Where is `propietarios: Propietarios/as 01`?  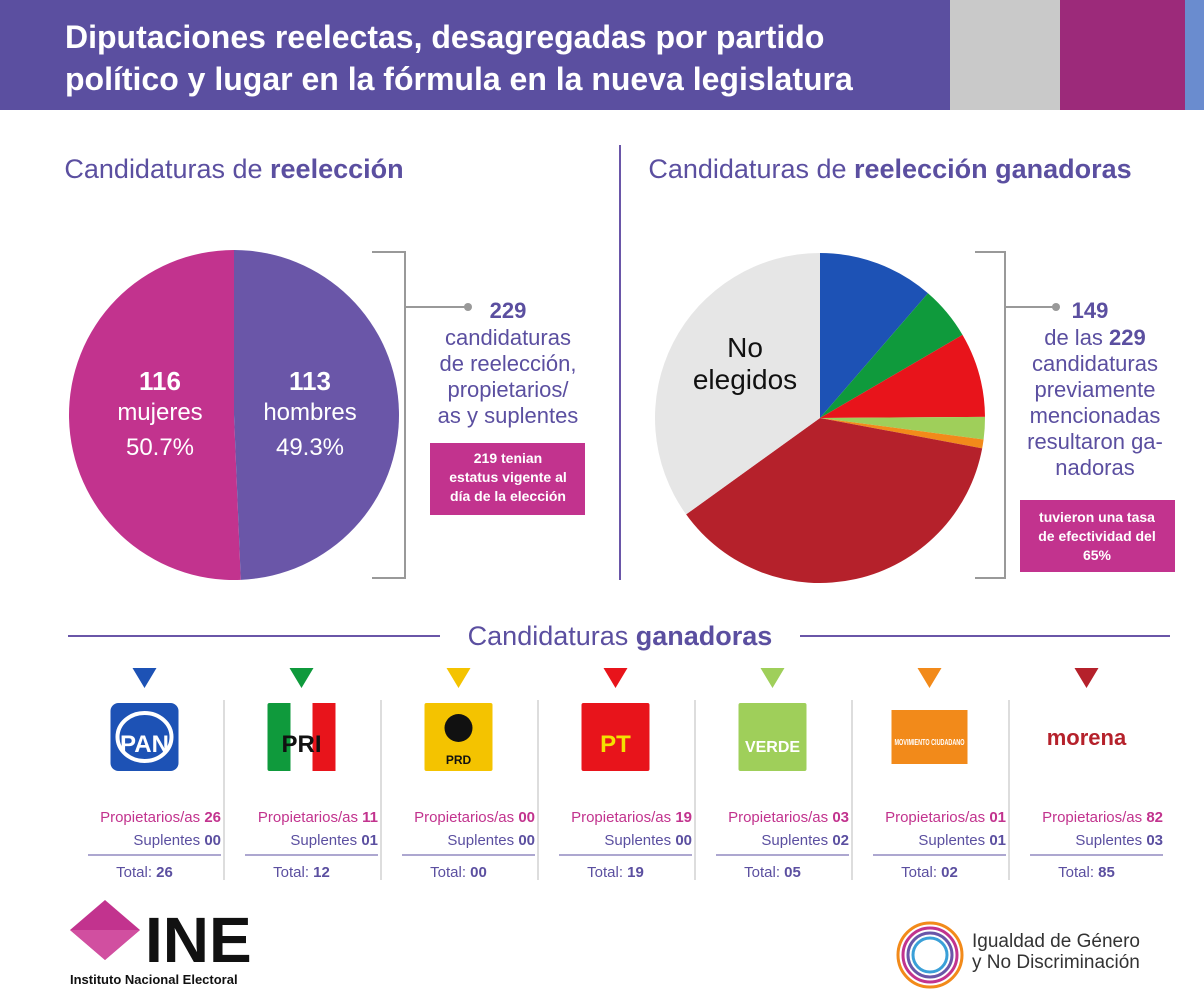
propietarios: Propietarios/as 01 is located at coordinates (945, 817).